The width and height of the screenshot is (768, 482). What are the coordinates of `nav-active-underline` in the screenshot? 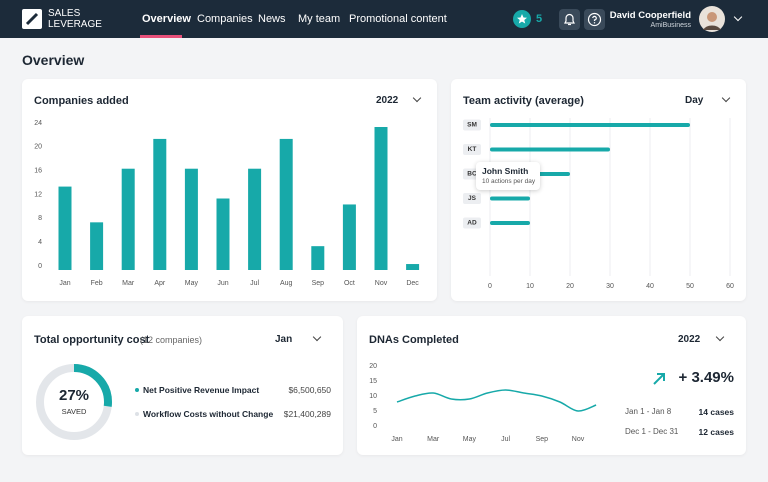 It's located at (161, 36).